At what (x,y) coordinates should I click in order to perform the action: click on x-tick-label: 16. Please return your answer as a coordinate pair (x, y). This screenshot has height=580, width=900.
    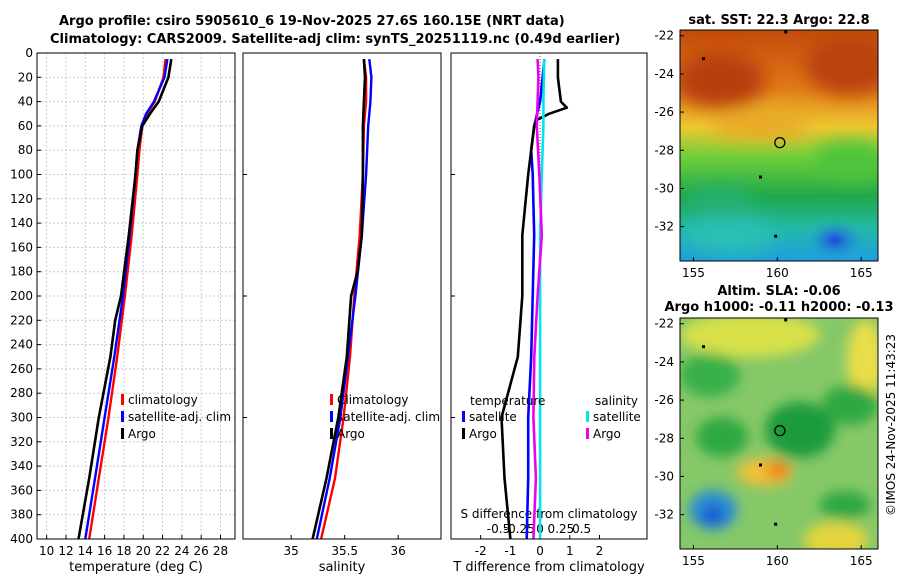
    Looking at the image, I should click on (104, 551).